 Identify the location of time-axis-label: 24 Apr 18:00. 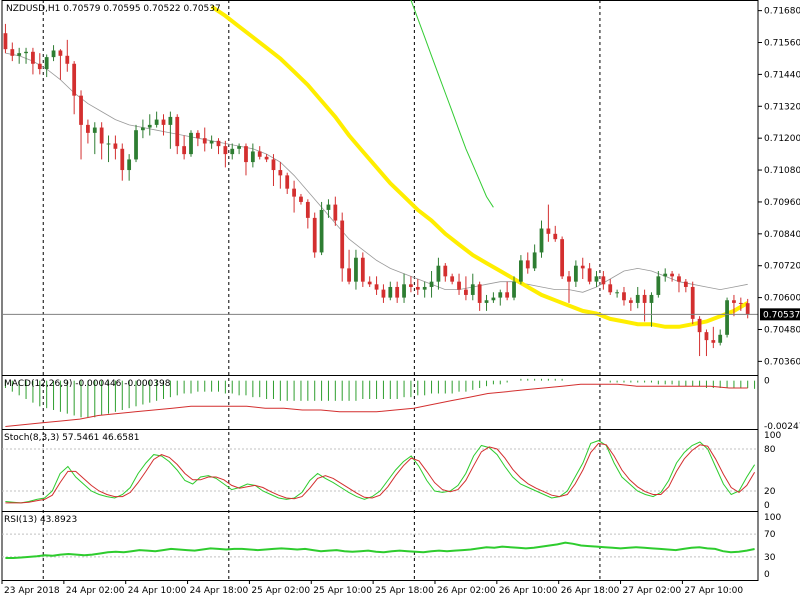
(219, 591).